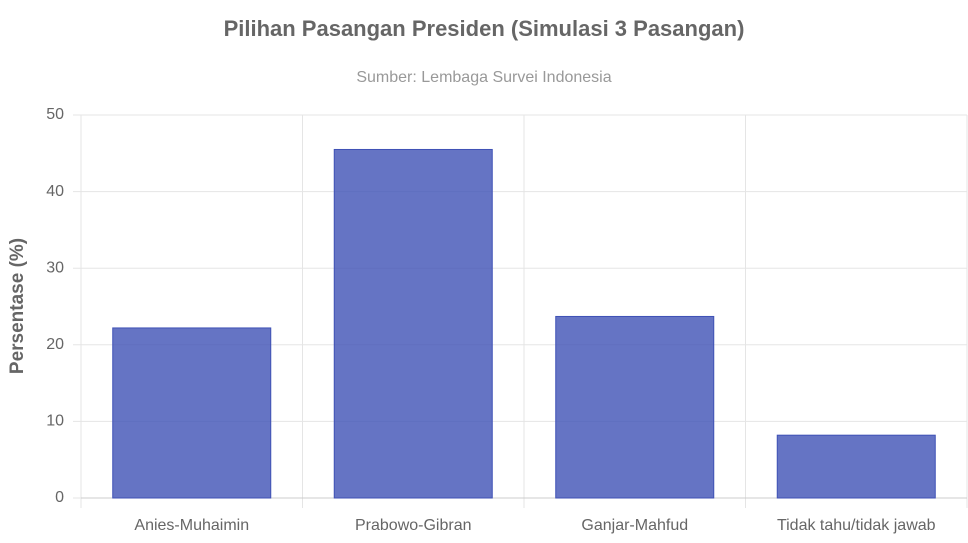 This screenshot has width=968, height=543. Describe the element at coordinates (55, 421) in the screenshot. I see `y-tick-label: 10` at that location.